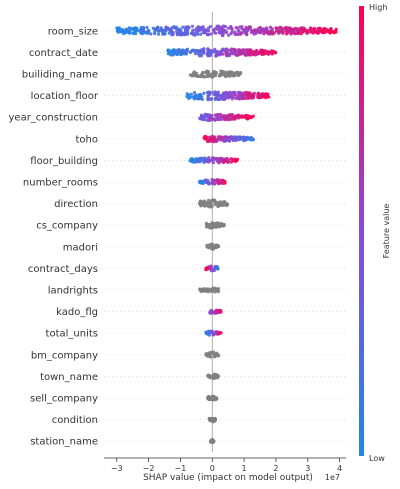  What do you see at coordinates (77, 312) in the screenshot?
I see `feature-label: kado_flg` at bounding box center [77, 312].